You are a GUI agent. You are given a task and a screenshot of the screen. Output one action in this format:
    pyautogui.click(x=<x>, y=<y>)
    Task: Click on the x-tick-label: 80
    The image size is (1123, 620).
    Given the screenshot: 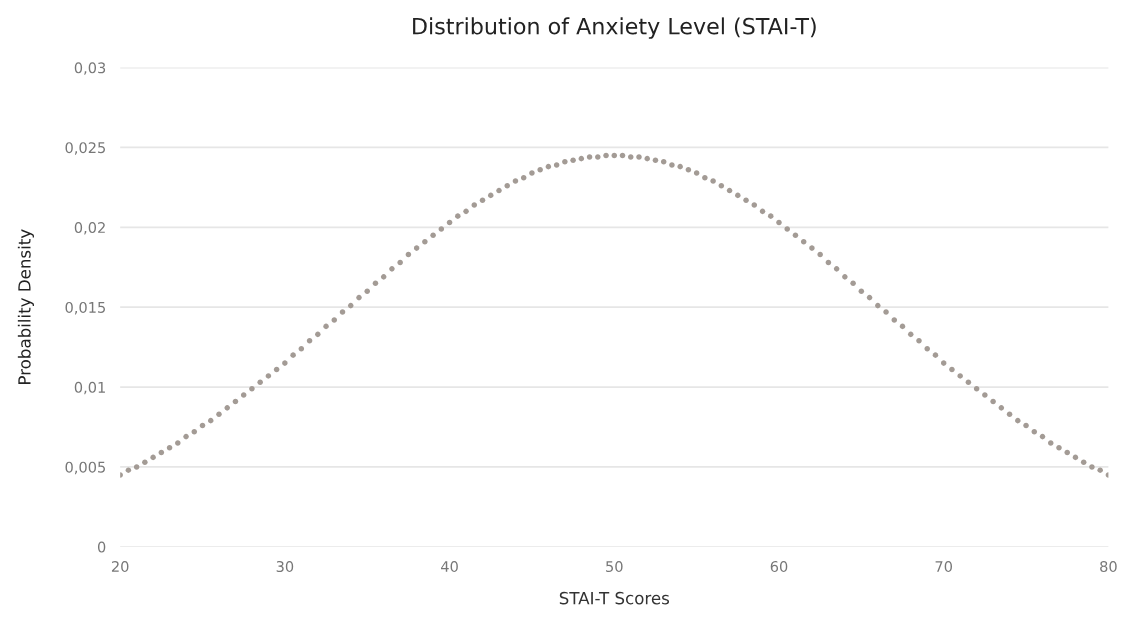 What is the action you would take?
    pyautogui.click(x=1108, y=566)
    